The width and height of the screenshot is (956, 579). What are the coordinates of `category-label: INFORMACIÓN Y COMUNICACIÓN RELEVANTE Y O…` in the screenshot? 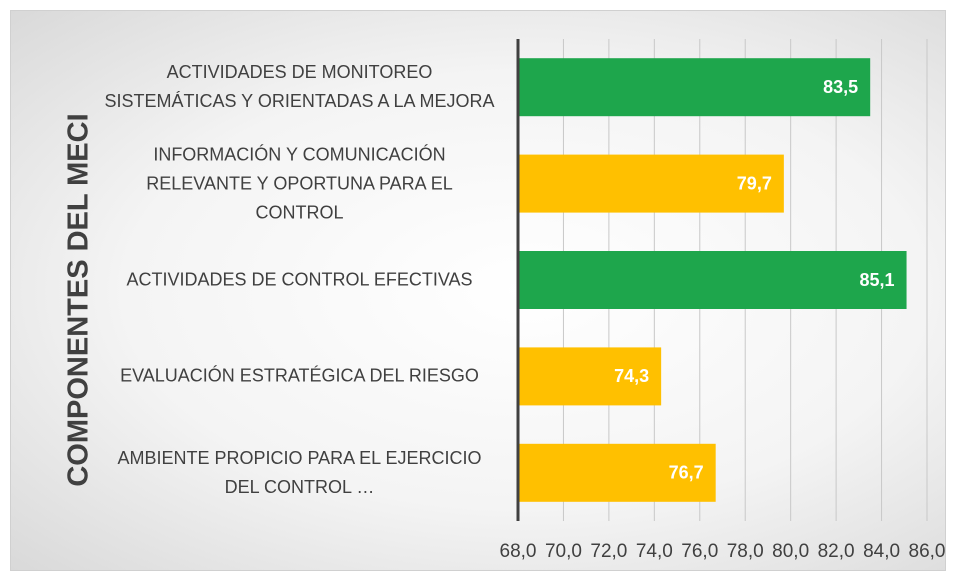 It's located at (299, 183).